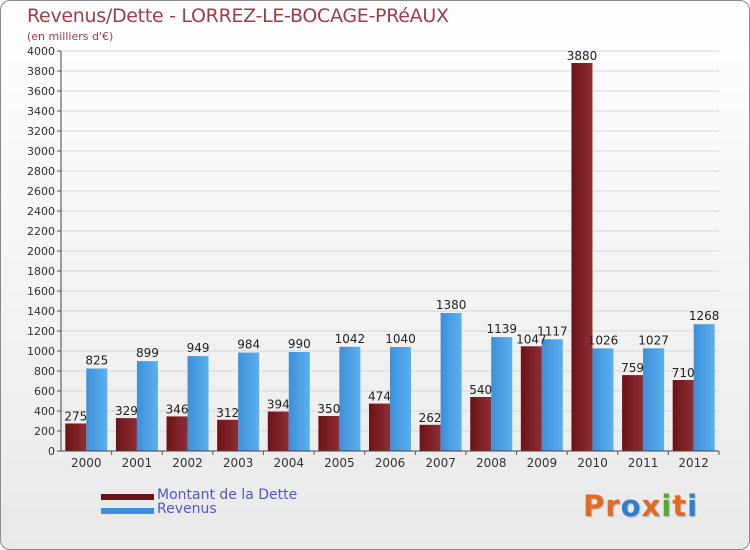  Describe the element at coordinates (127, 497) in the screenshot. I see `legend-swatch-dette` at that location.